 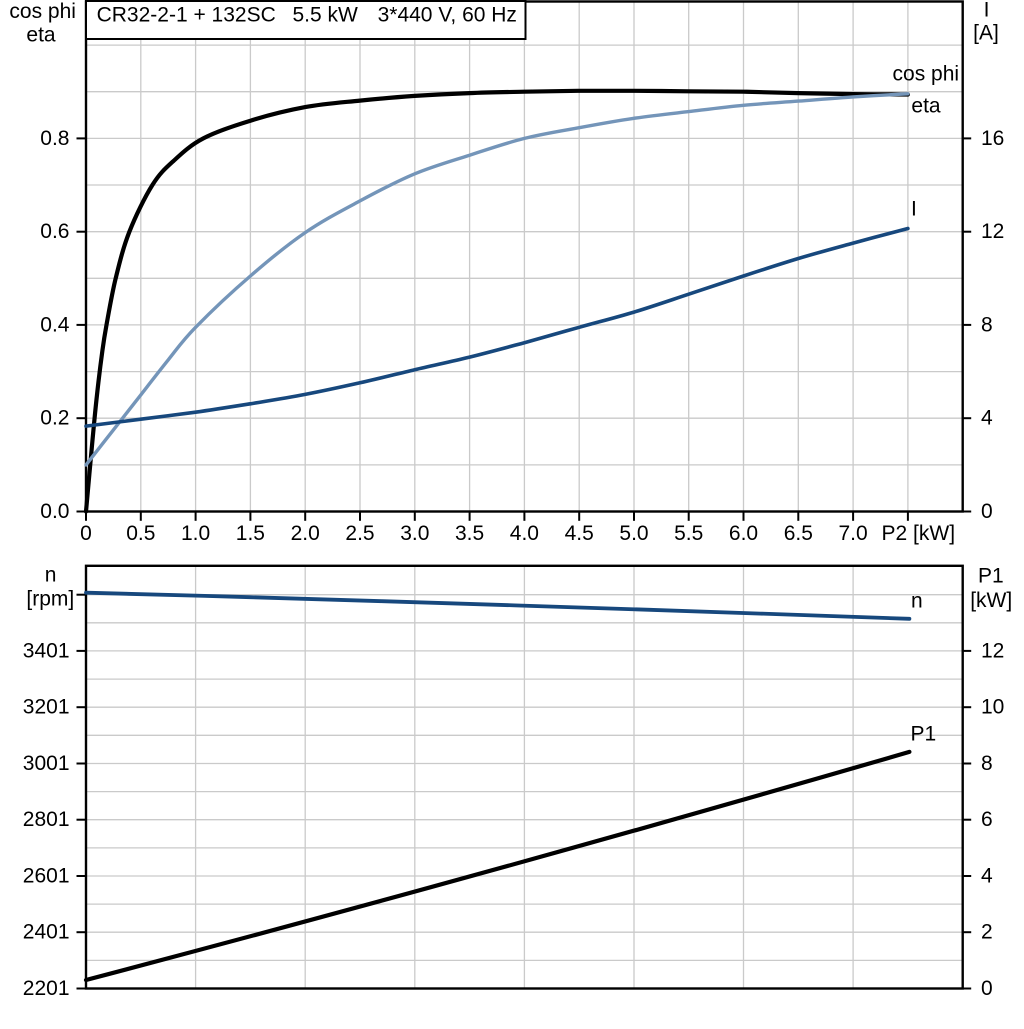 I want to click on svg-text: 3201, so click(x=46, y=707).